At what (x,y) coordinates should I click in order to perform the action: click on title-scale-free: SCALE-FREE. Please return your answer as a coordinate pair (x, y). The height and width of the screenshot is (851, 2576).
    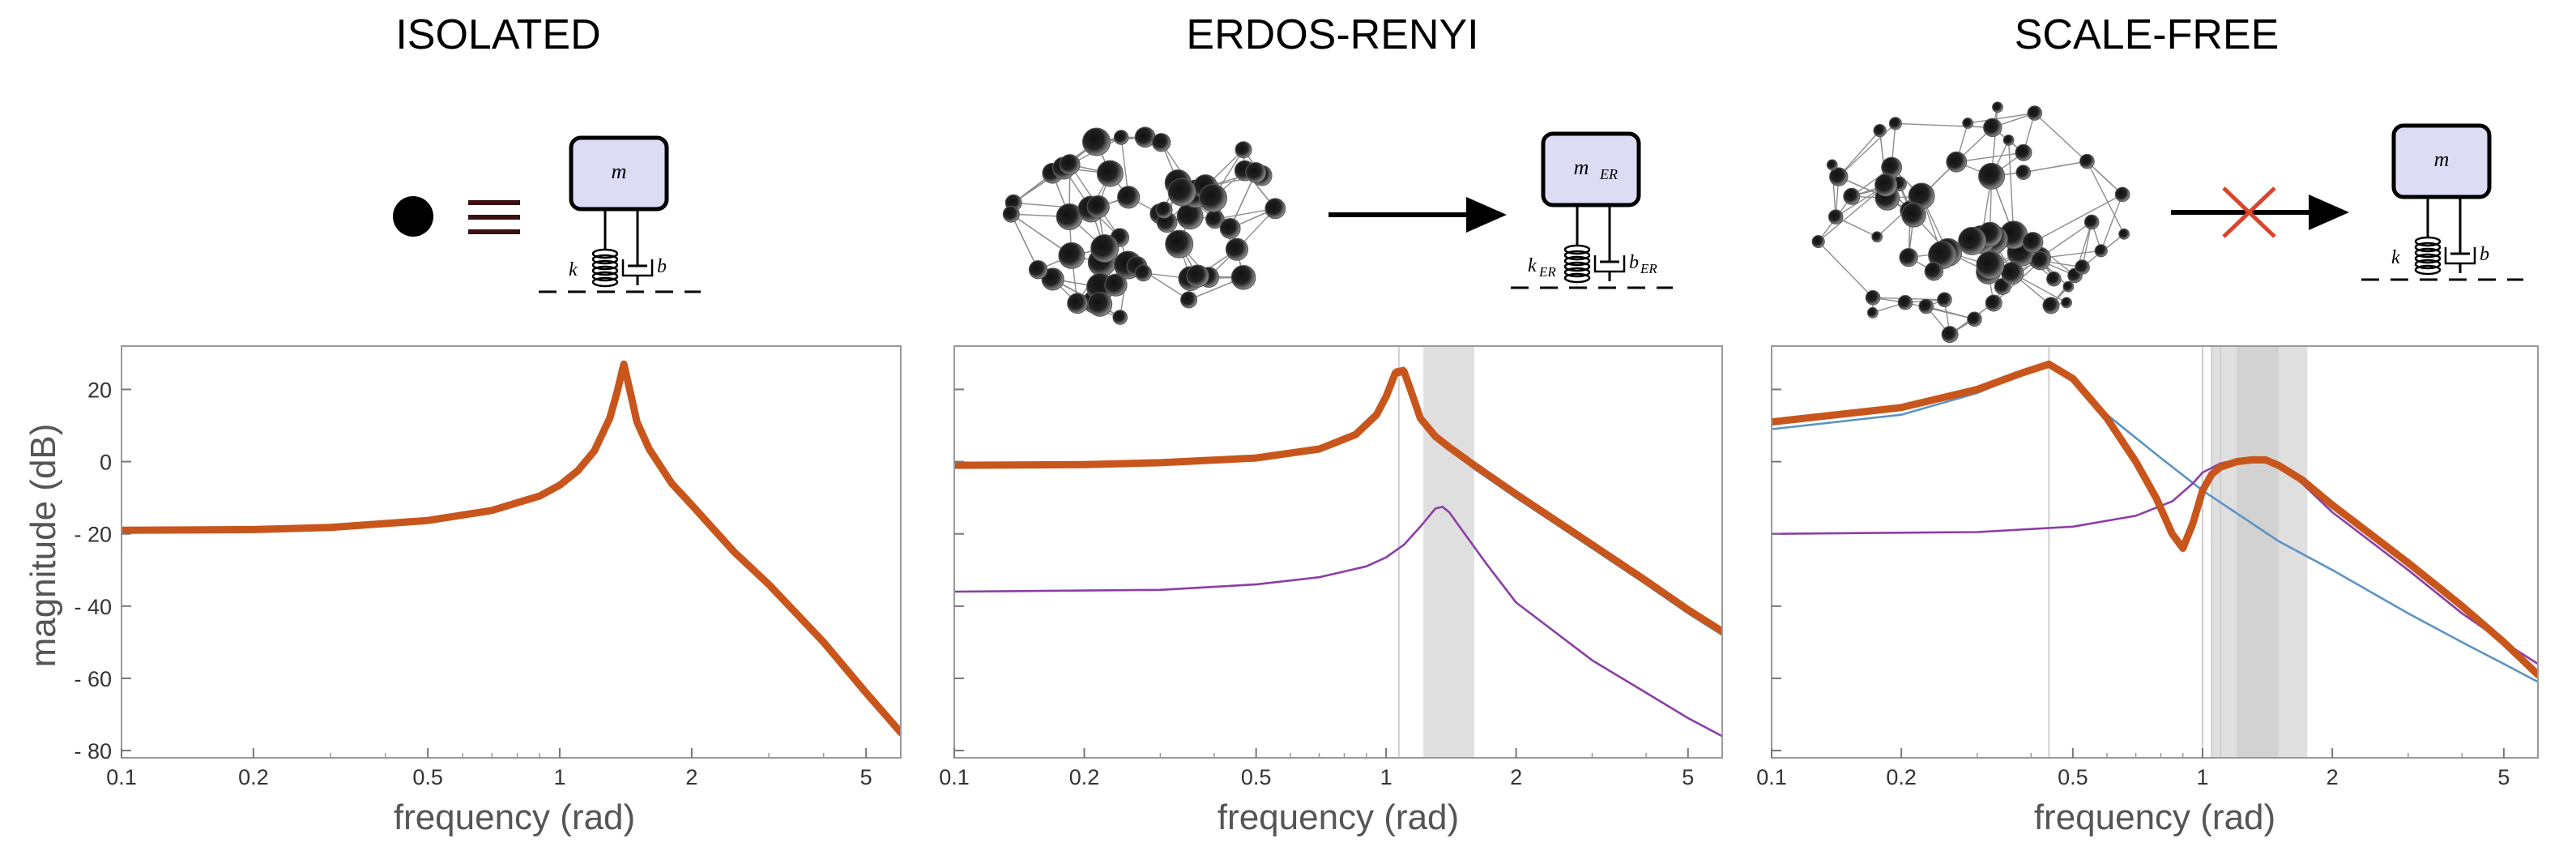
    Looking at the image, I should click on (2147, 34).